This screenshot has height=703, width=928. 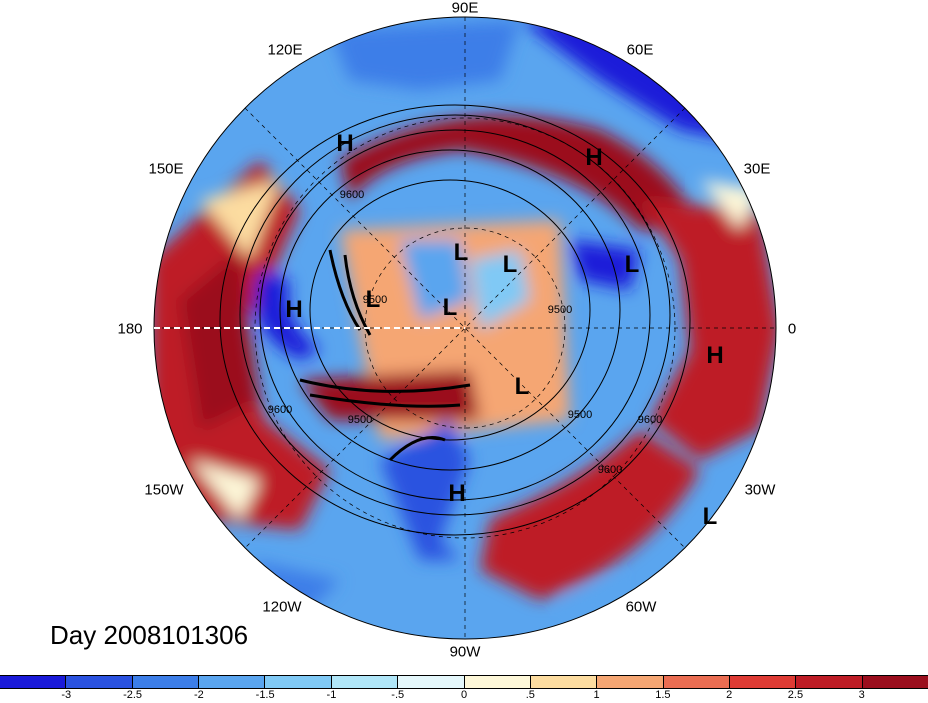 What do you see at coordinates (792, 329) in the screenshot?
I see `lon-label-0: 0` at bounding box center [792, 329].